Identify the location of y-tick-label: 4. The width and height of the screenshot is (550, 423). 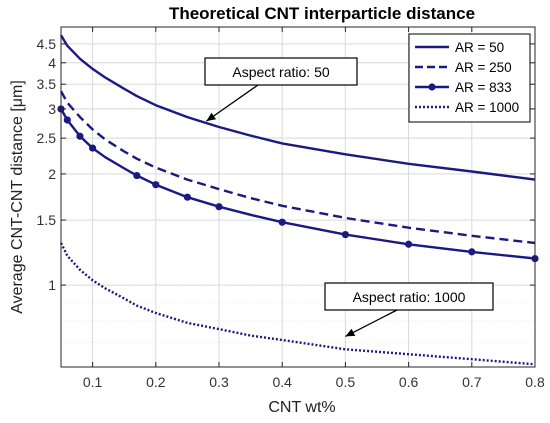
(52, 63).